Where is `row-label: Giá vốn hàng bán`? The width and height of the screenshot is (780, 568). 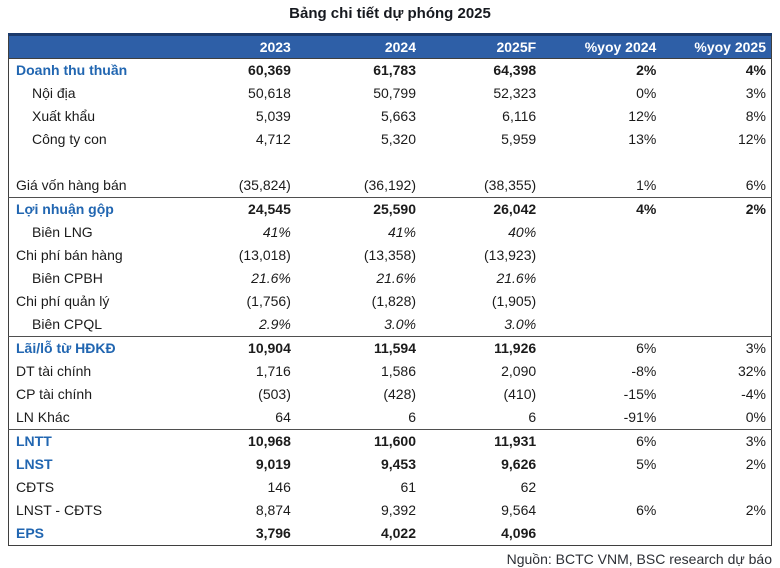 row-label: Giá vốn hàng bán is located at coordinates (71, 185).